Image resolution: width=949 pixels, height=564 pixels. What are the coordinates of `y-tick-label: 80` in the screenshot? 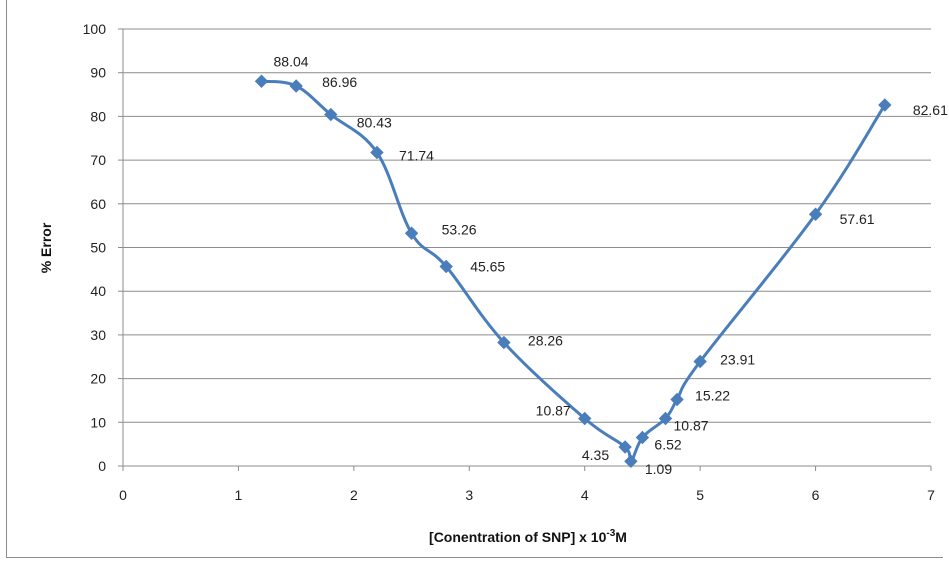 It's located at (98, 116).